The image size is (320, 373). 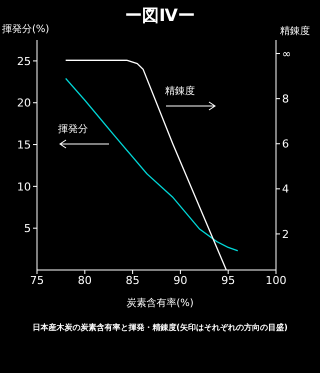 What do you see at coordinates (27, 229) in the screenshot?
I see `y-tick-label: 5` at bounding box center [27, 229].